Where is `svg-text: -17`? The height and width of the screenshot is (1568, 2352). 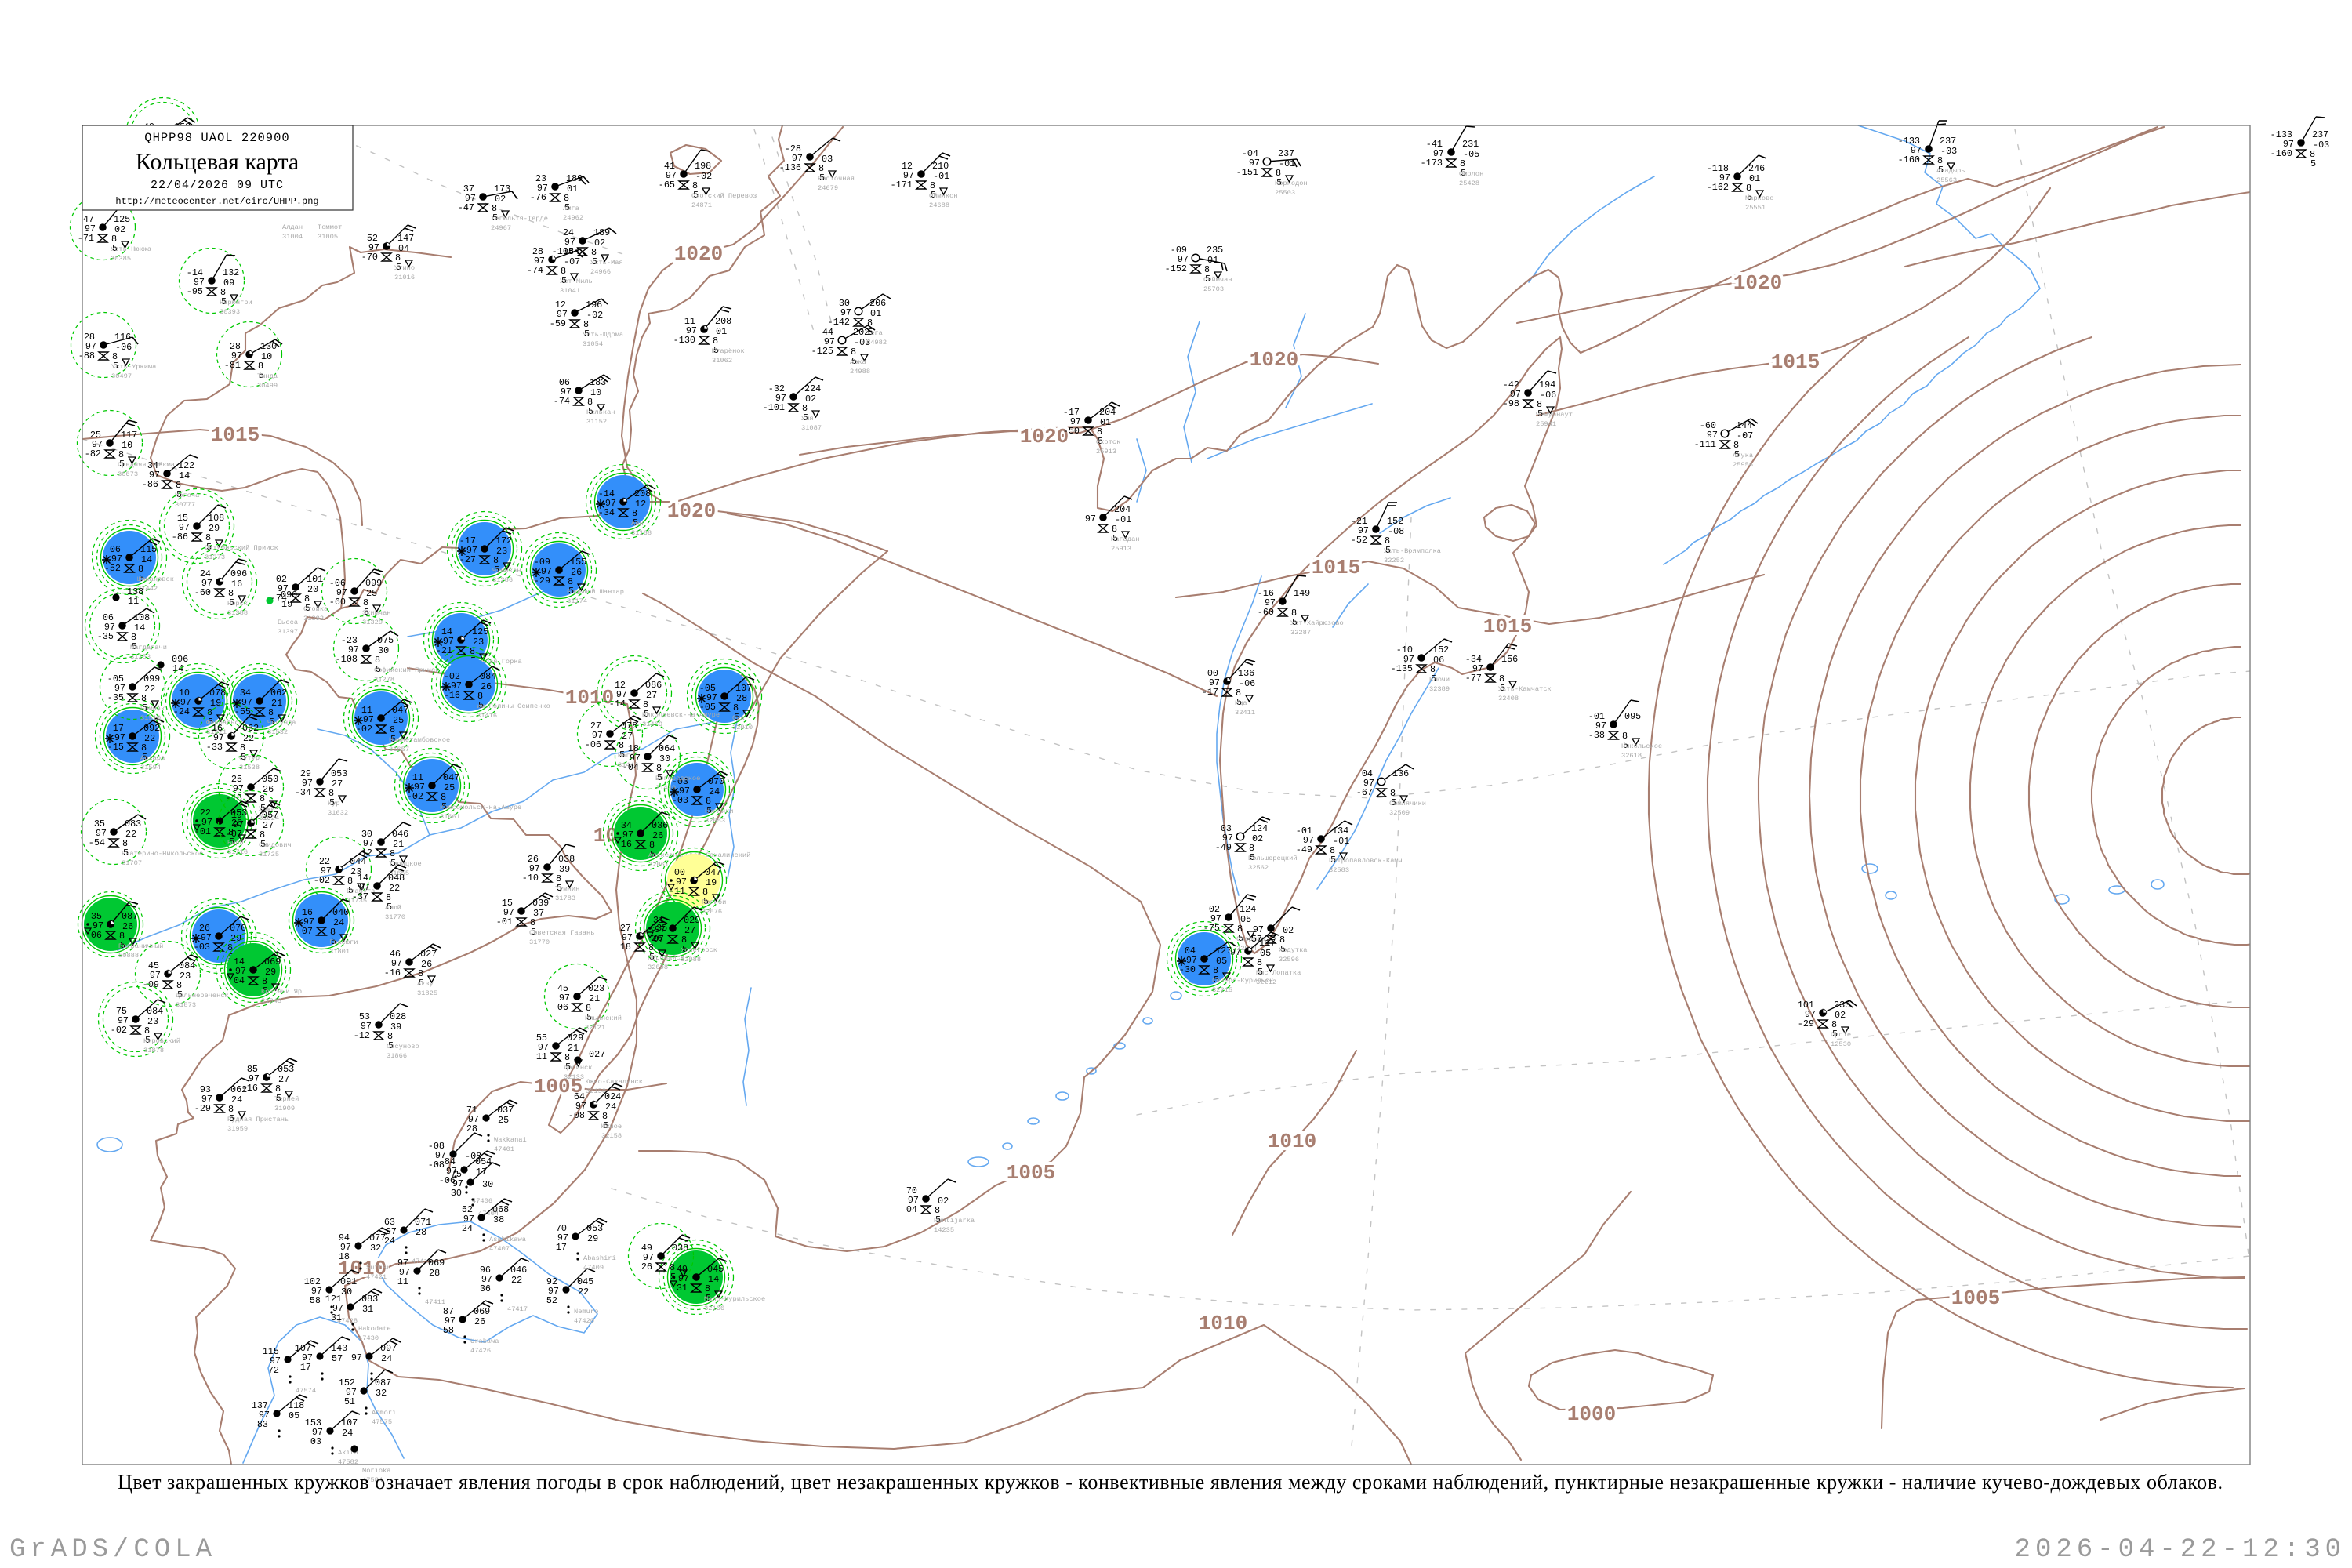
svg-text: -17 is located at coordinates (1071, 413).